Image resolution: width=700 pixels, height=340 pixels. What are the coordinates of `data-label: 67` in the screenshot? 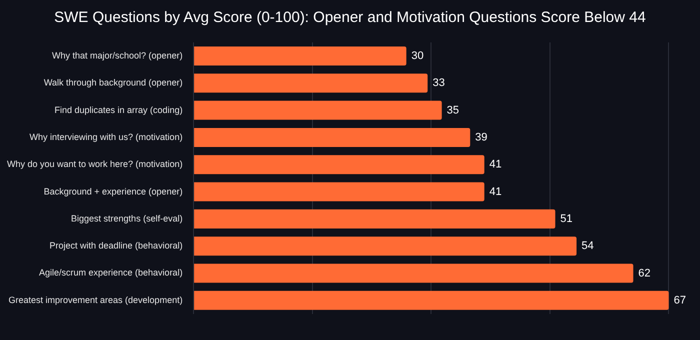 It's located at (680, 300).